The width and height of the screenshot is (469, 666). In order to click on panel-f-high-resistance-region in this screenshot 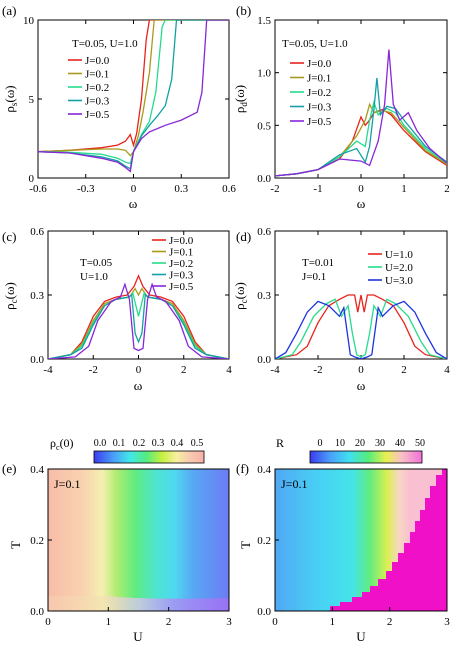, I will do `click(388, 540)`.